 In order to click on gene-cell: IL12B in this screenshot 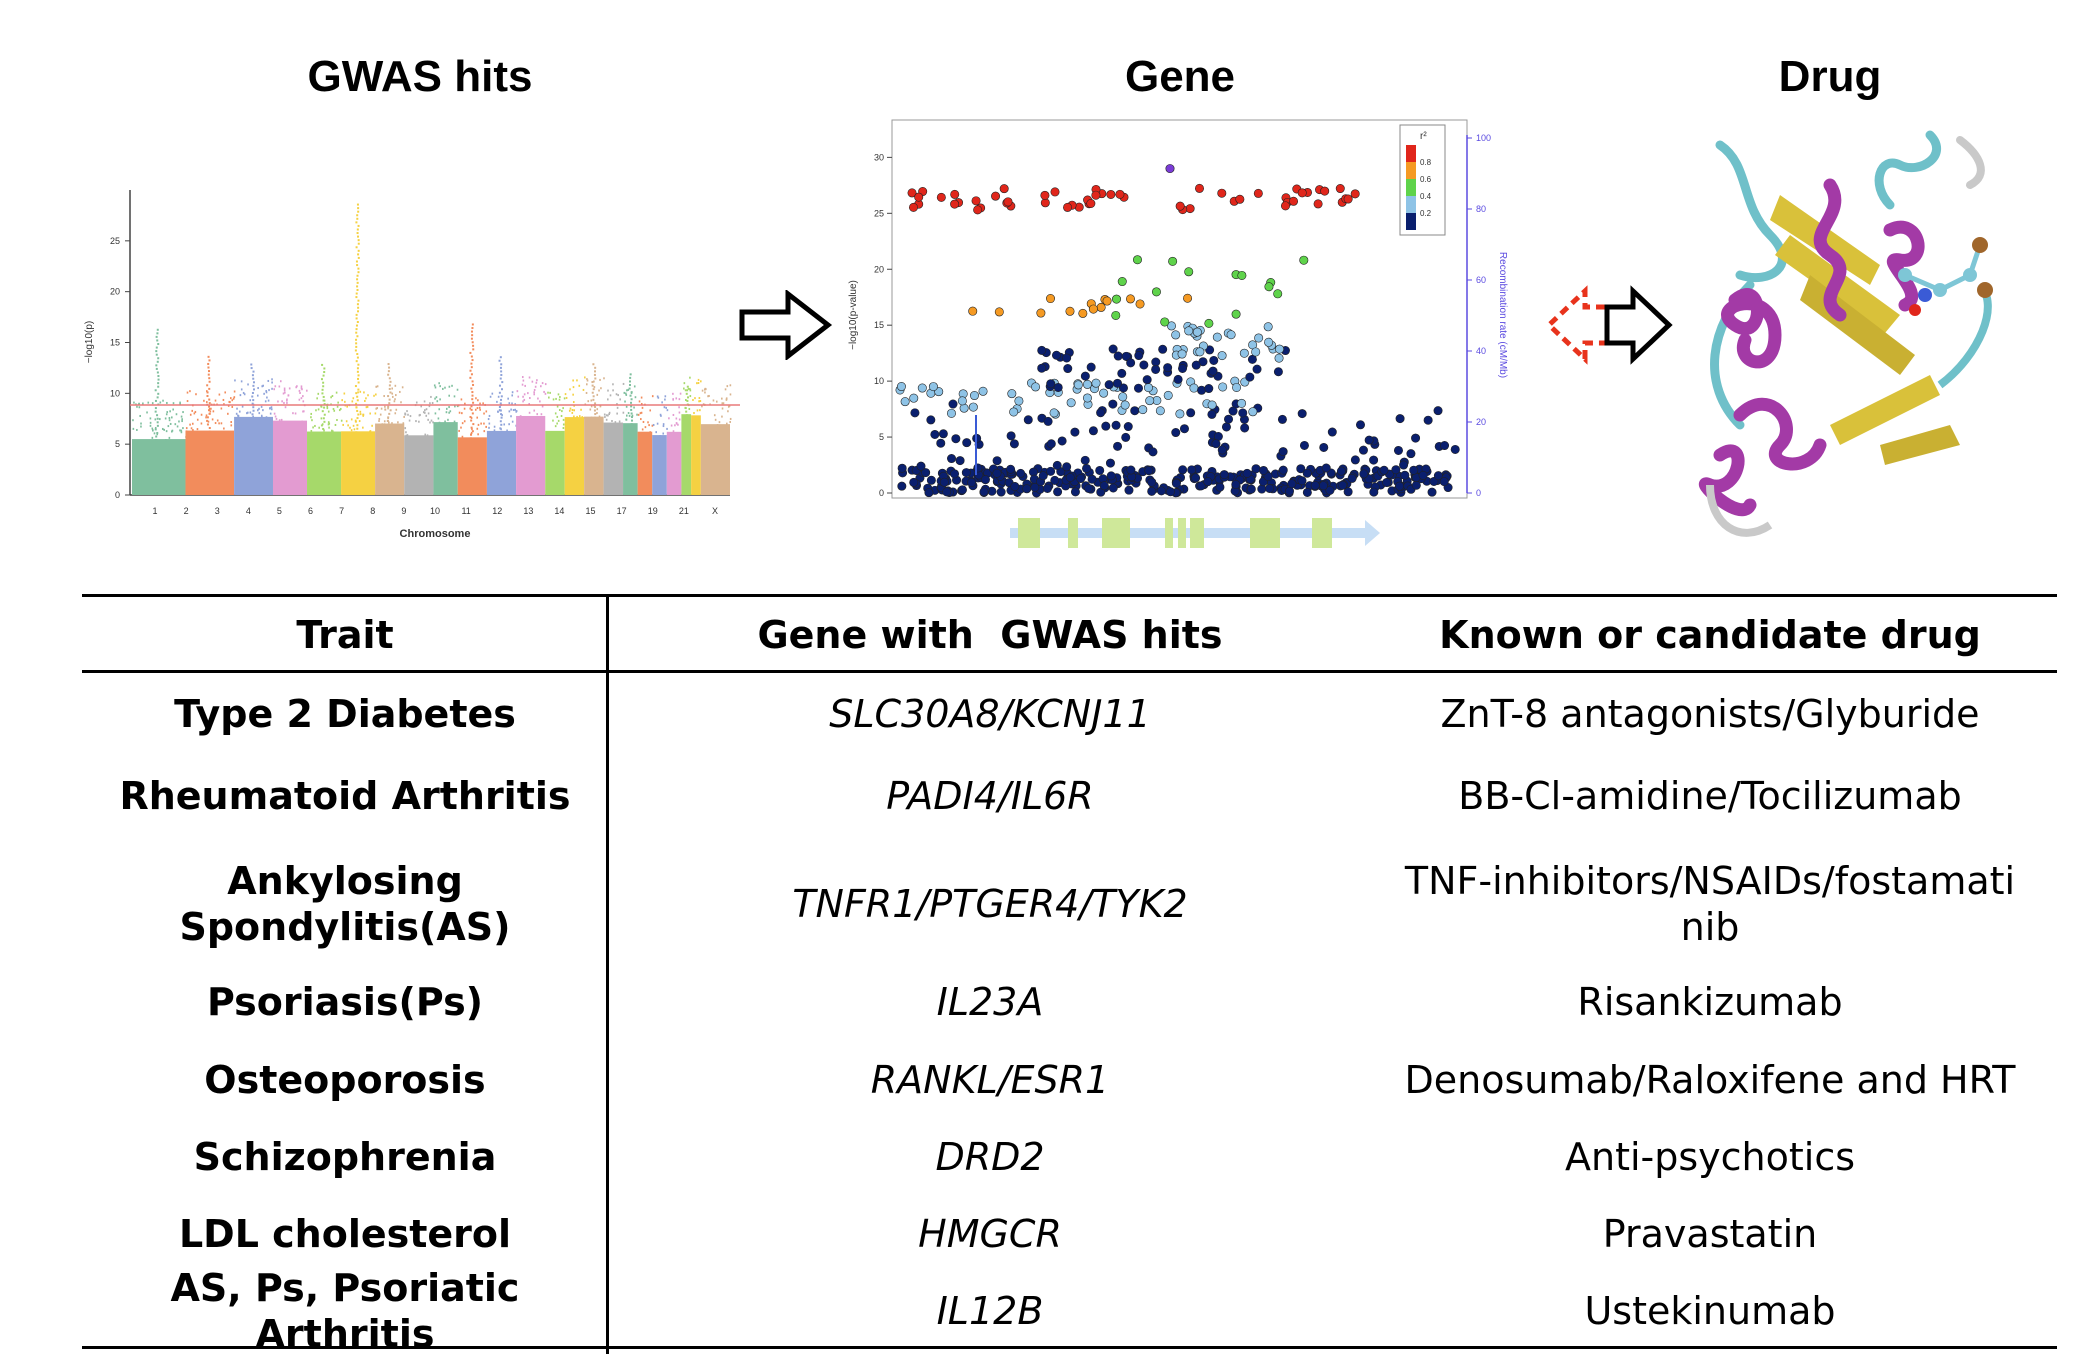, I will do `click(990, 1311)`.